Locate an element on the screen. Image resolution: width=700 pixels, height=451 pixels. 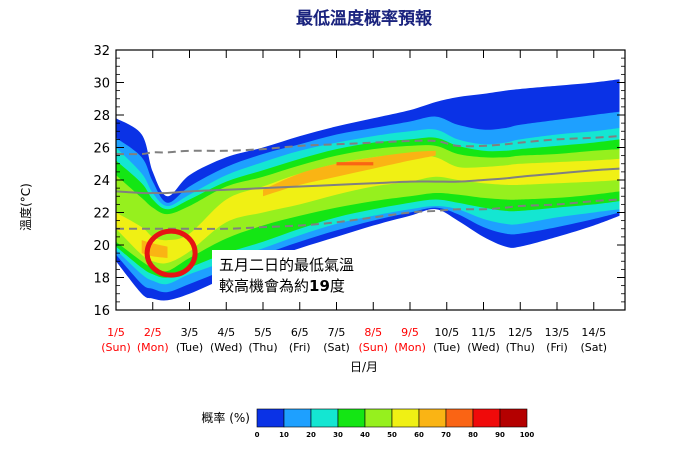
x-tick-date-label: 14/5 is located at coordinates (593, 332).